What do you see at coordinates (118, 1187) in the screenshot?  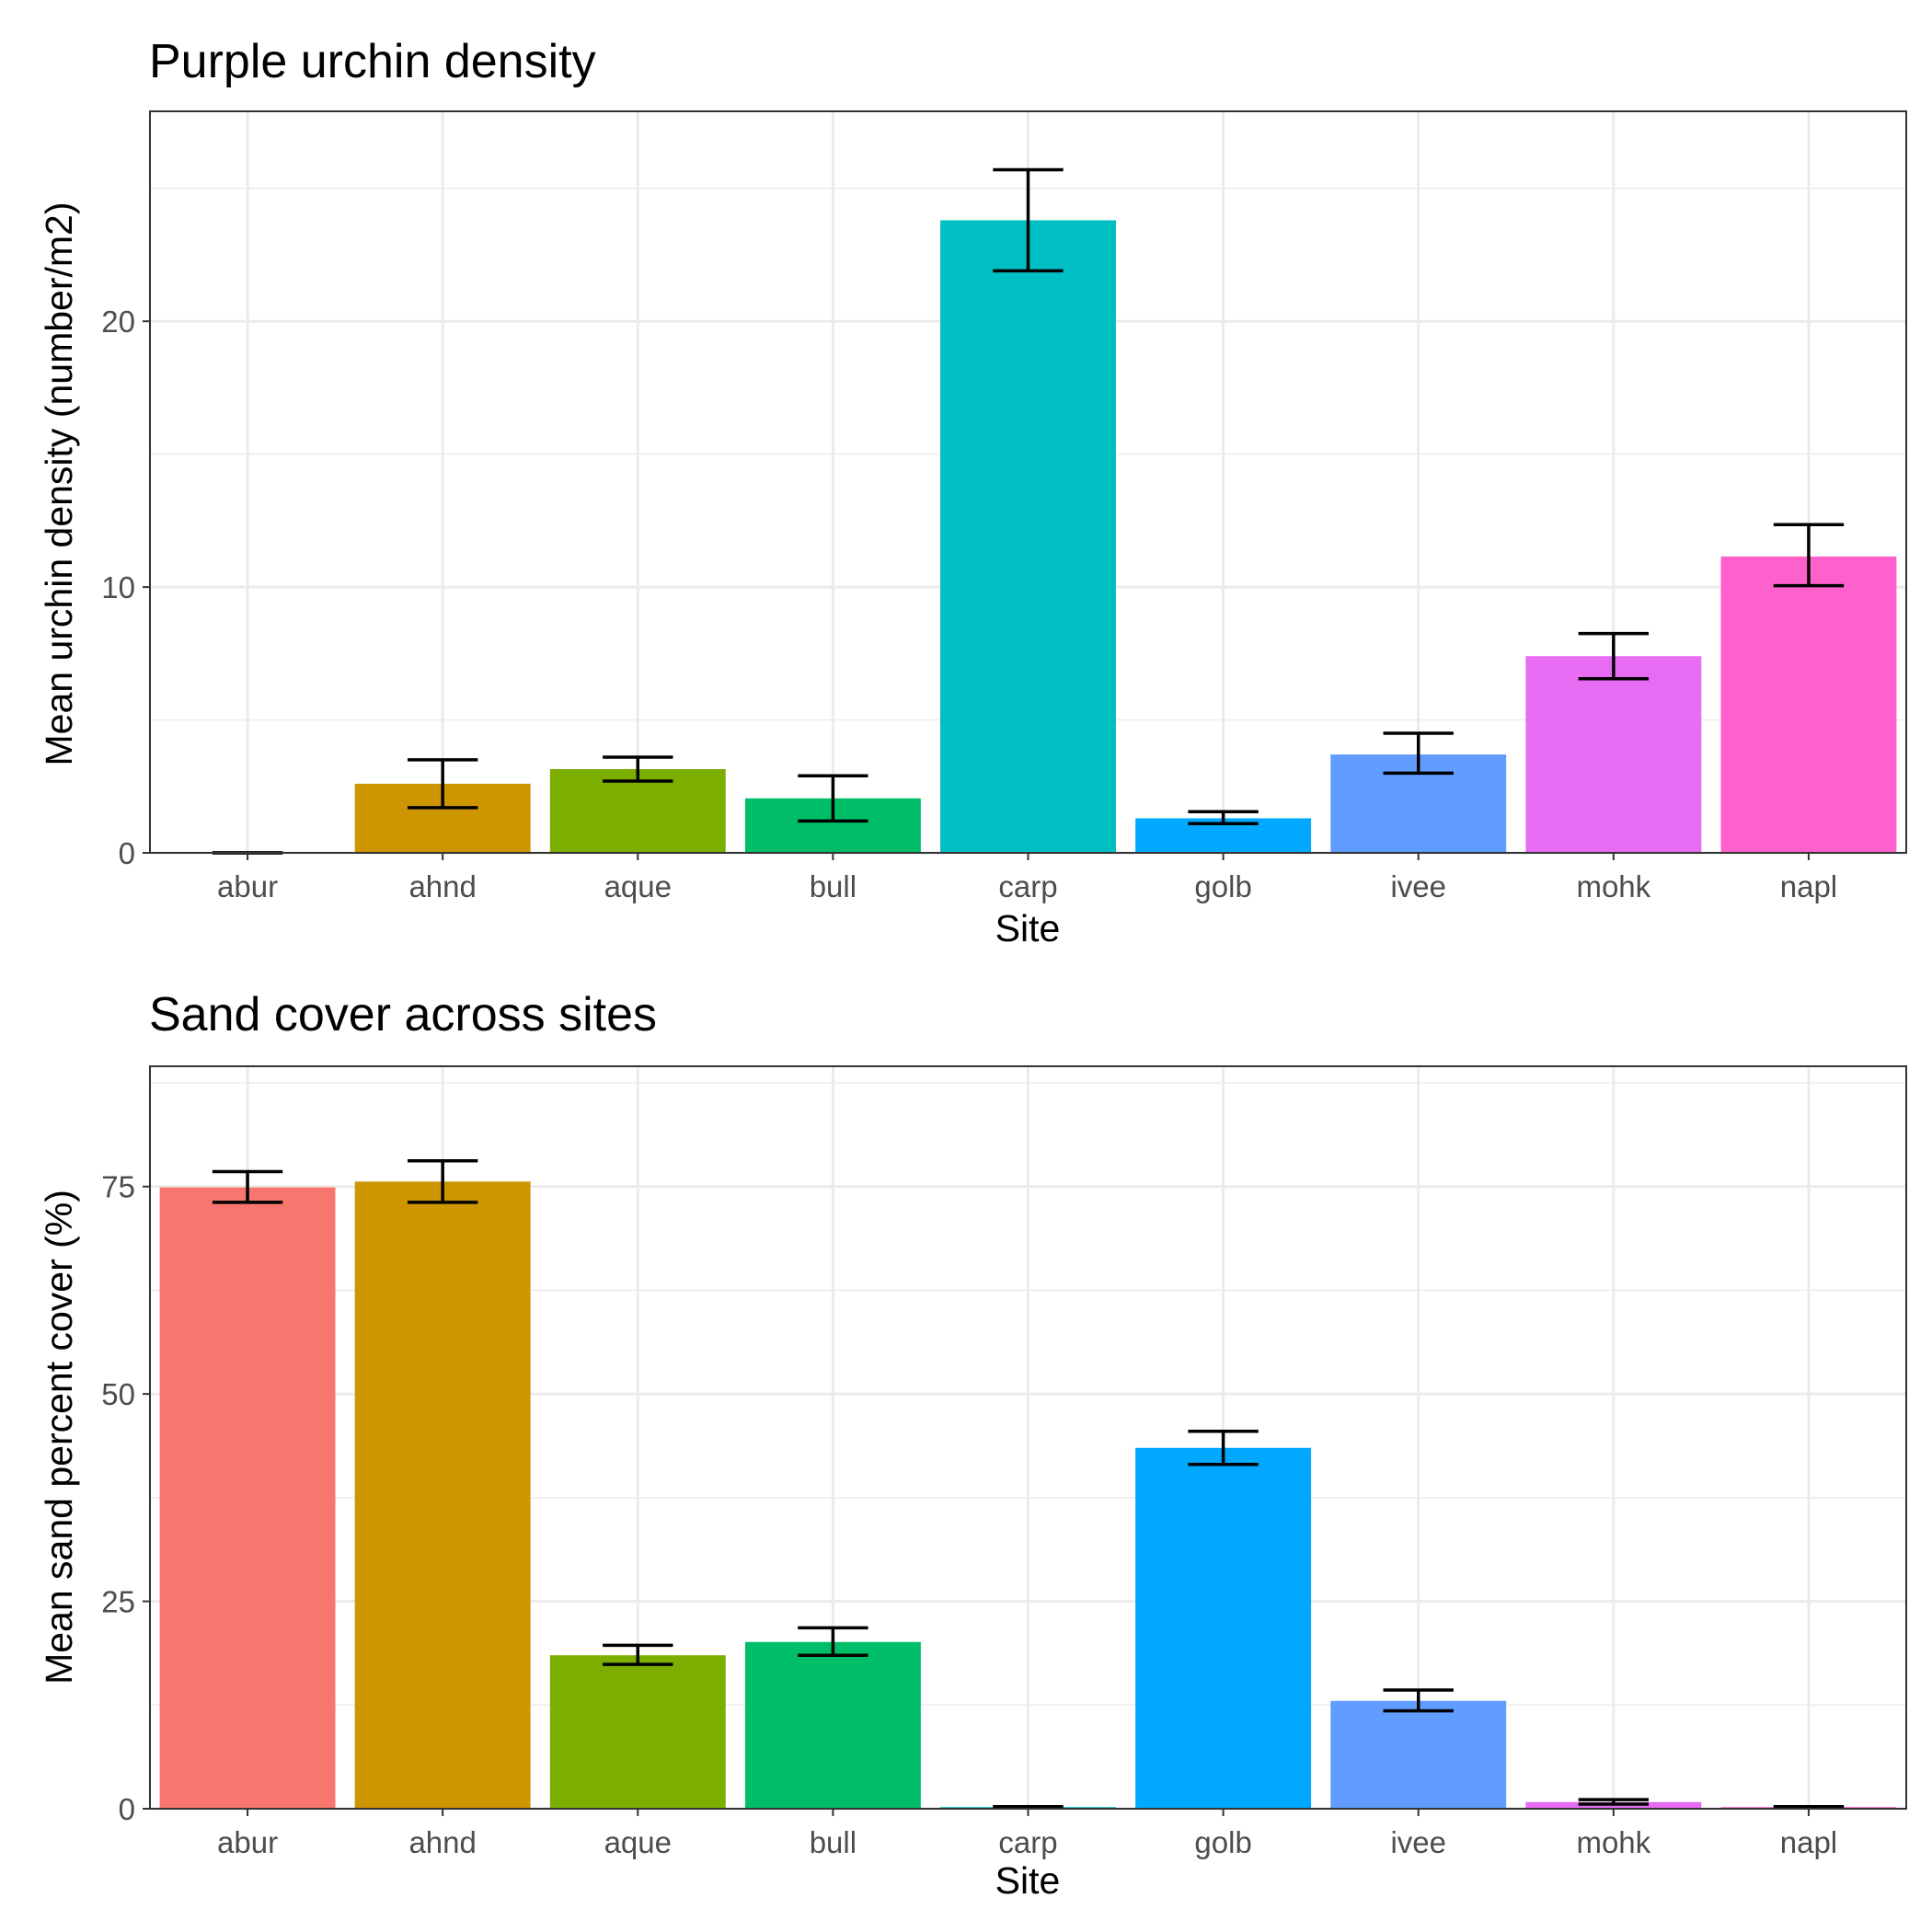 I see `y-tick-label: 75` at bounding box center [118, 1187].